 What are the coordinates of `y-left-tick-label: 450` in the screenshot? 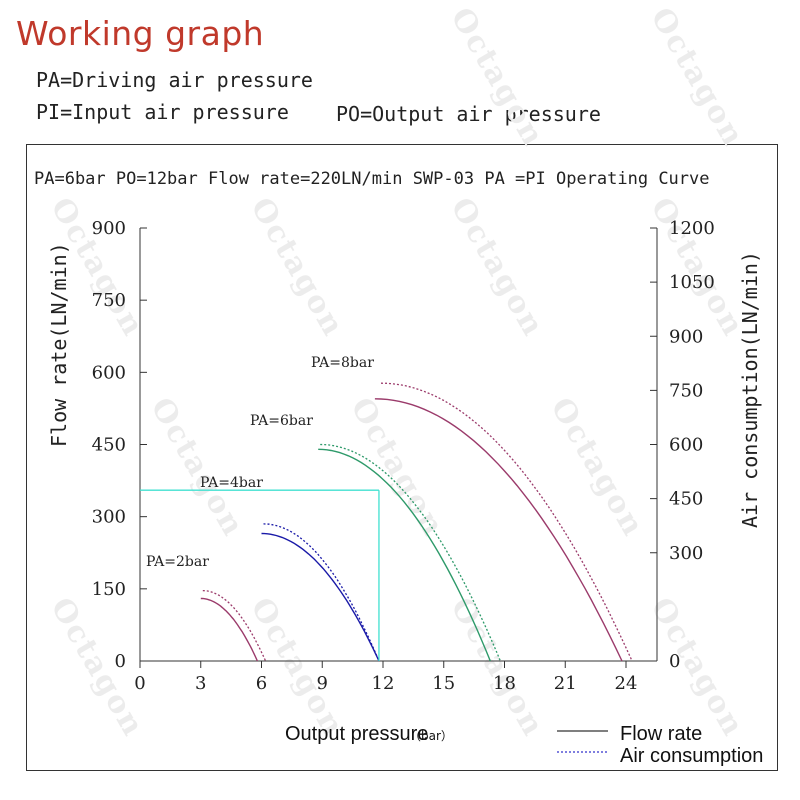 It's located at (109, 445).